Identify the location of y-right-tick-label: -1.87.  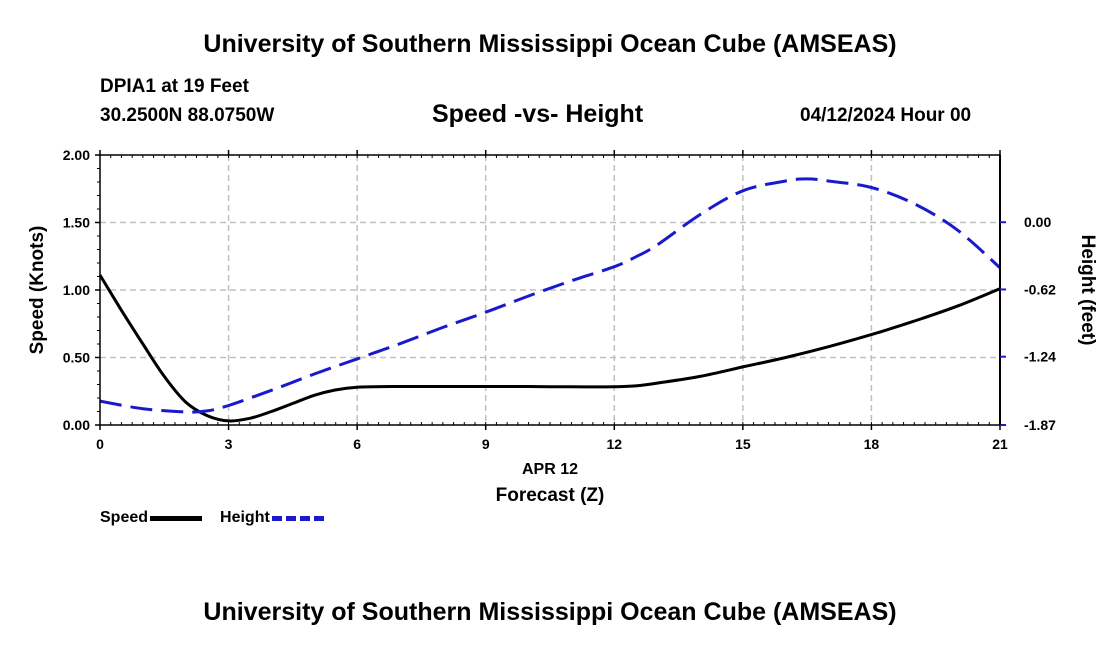
(1040, 425).